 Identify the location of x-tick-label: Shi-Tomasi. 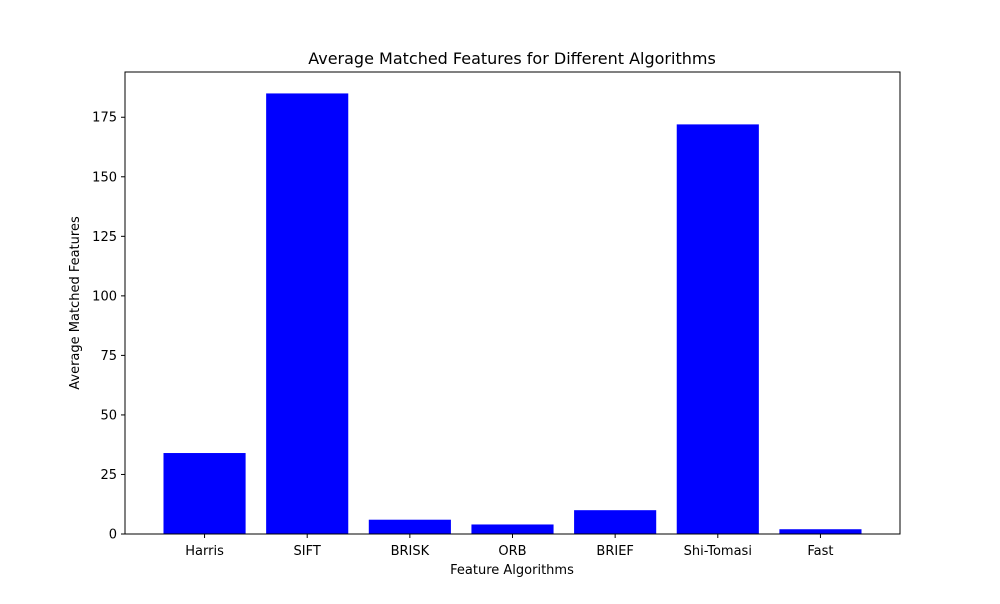
(718, 551).